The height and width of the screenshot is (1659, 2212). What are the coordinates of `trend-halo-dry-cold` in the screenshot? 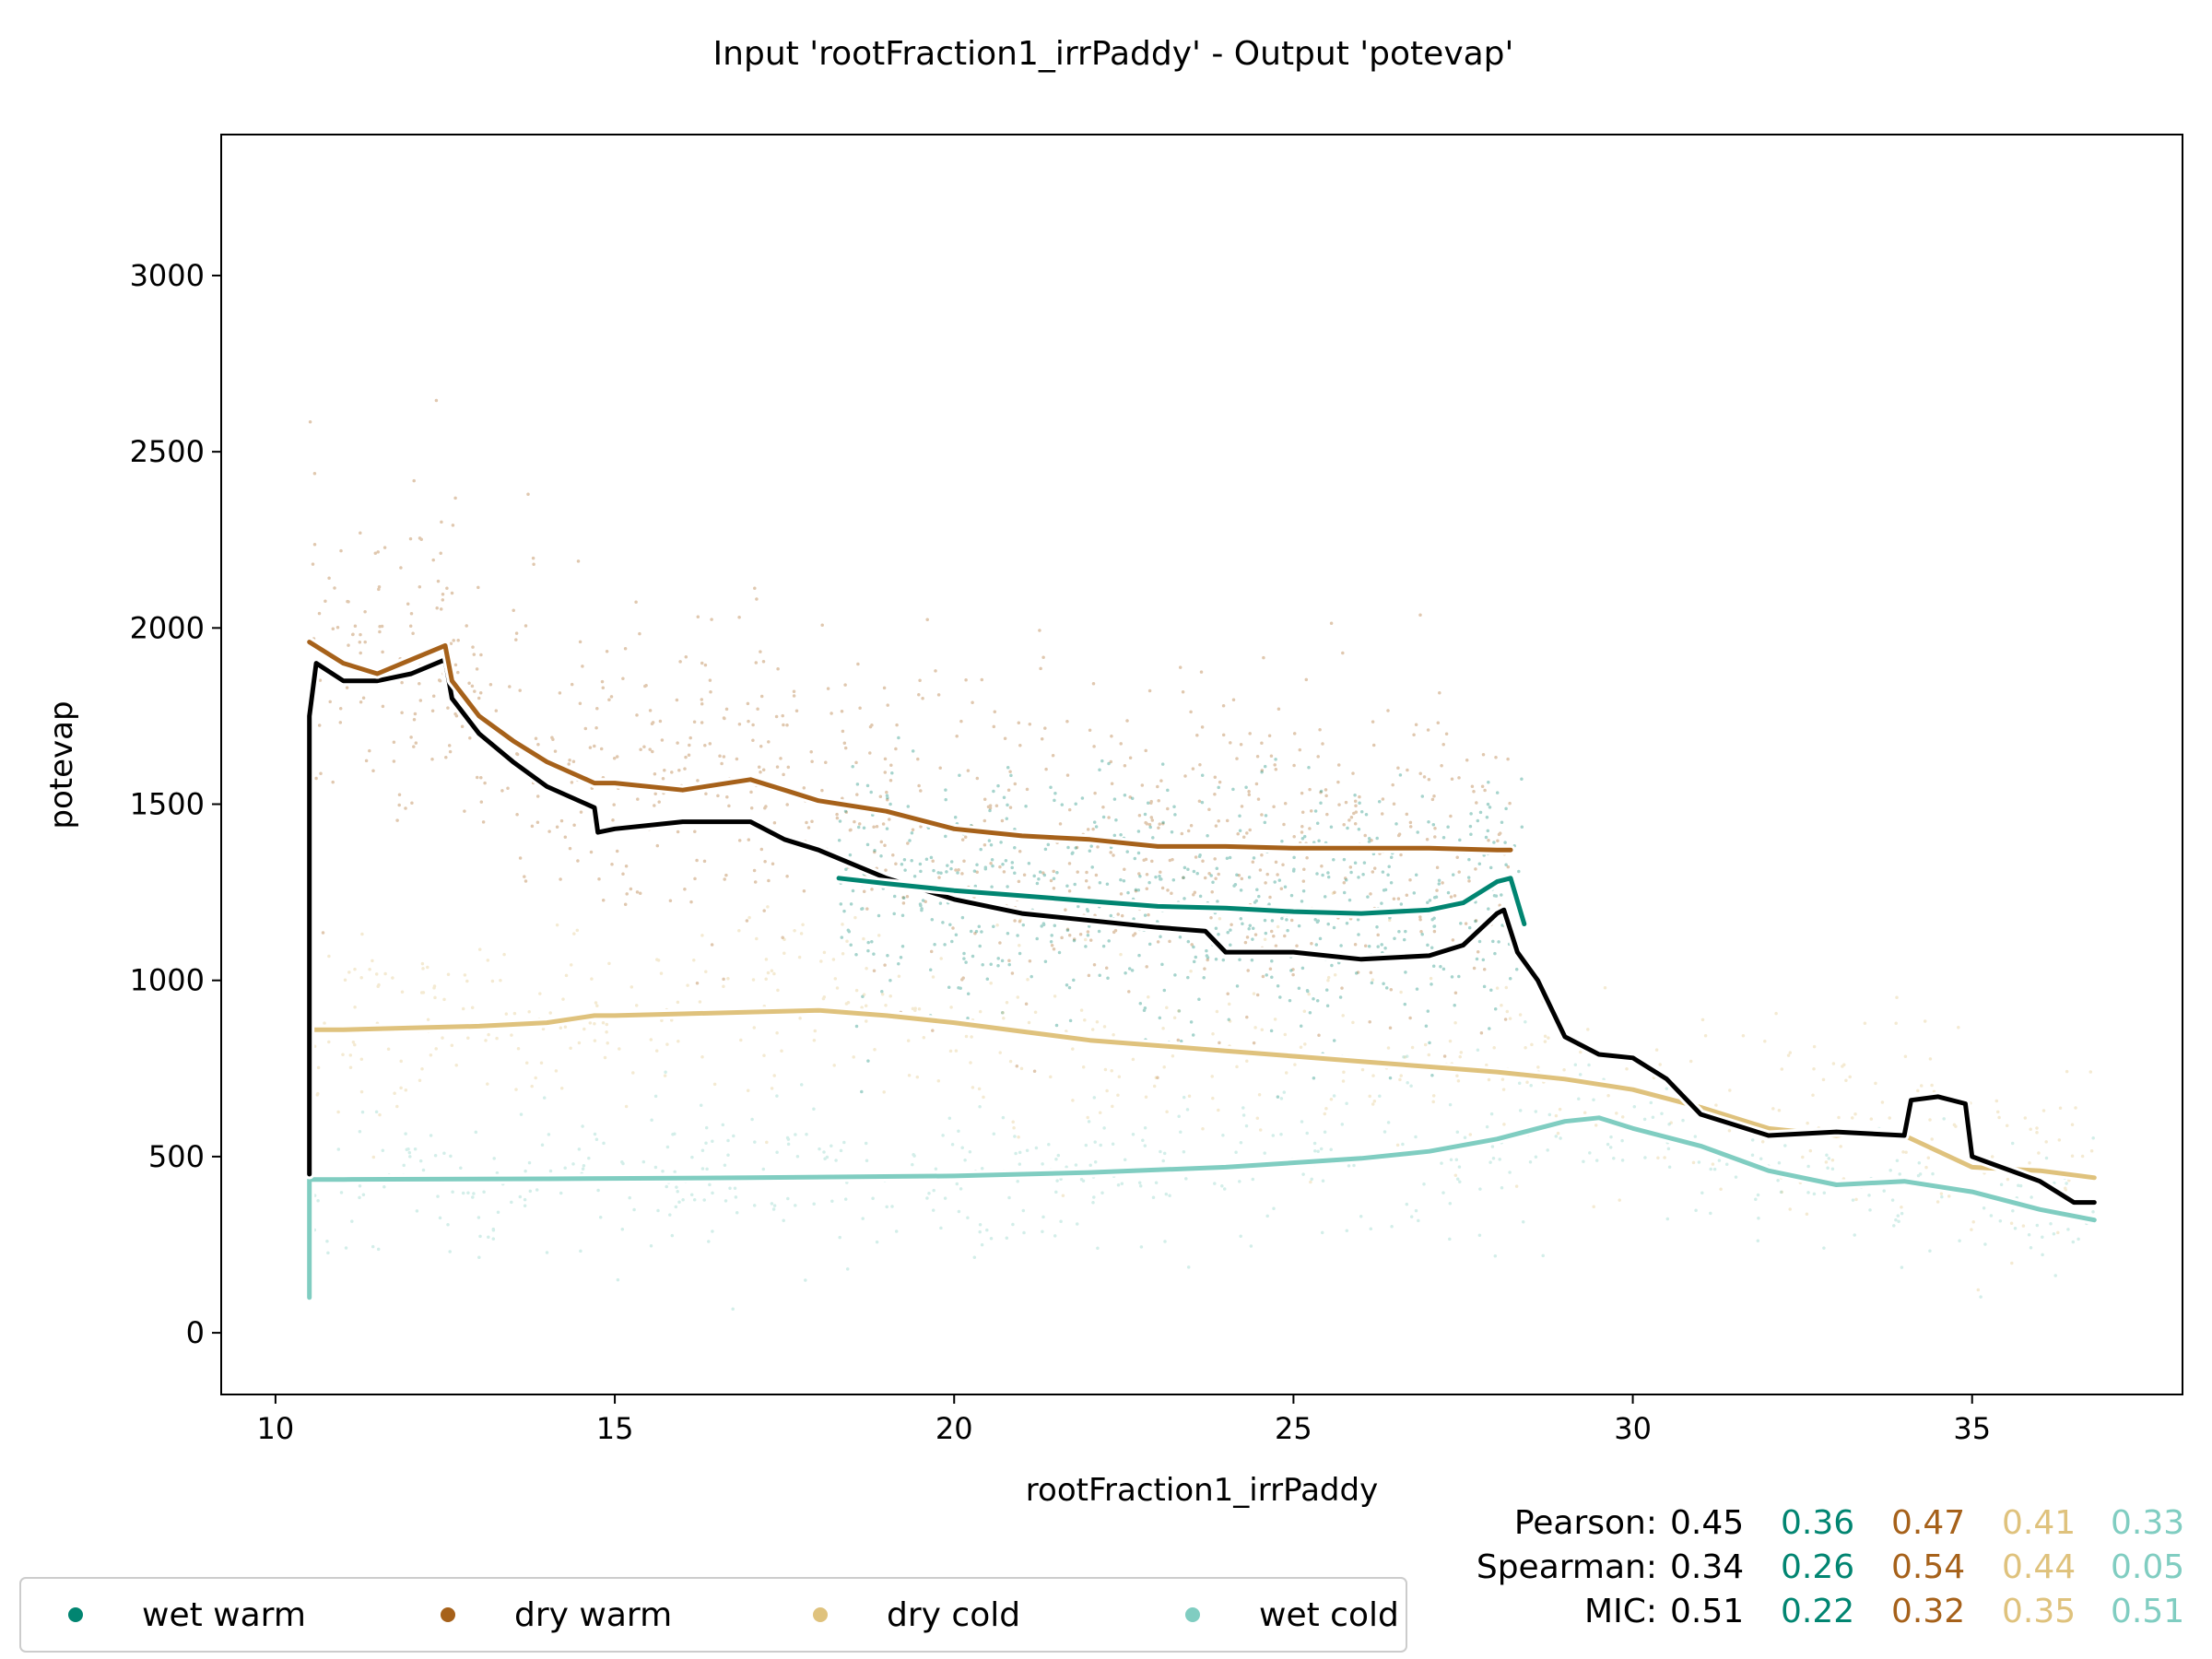 It's located at (1202, 1094).